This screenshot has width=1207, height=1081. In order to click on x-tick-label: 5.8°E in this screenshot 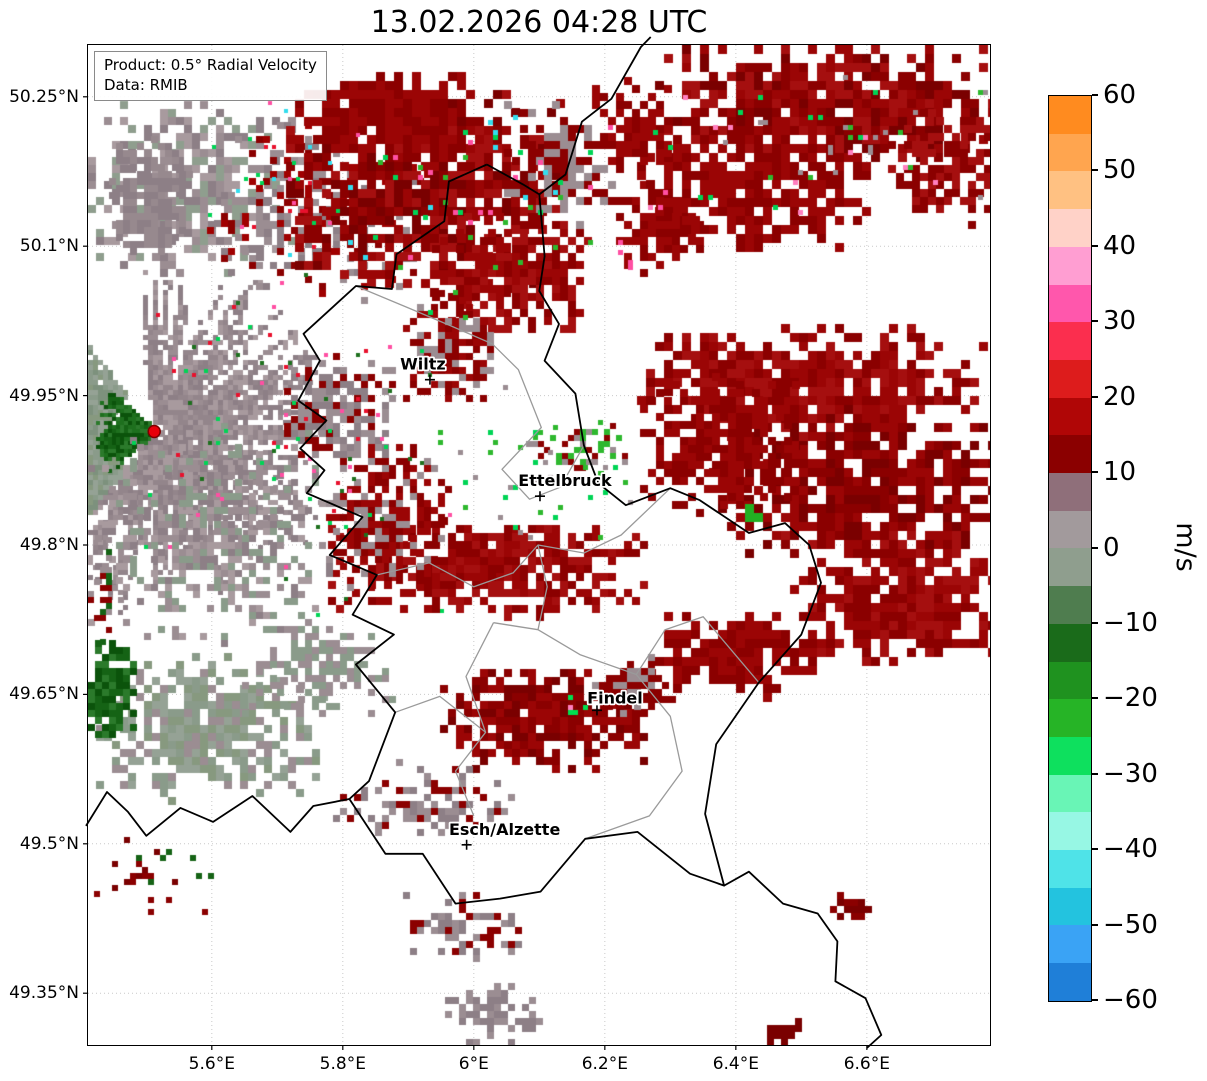, I will do `click(342, 1064)`.